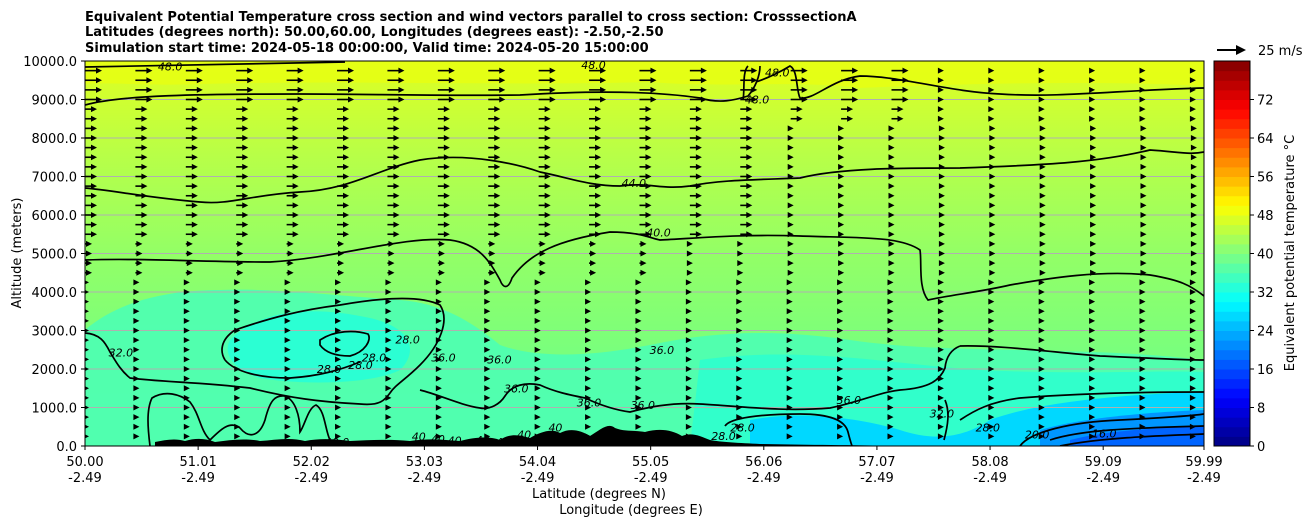 The width and height of the screenshot is (1308, 526). Describe the element at coordinates (1265, 293) in the screenshot. I see `colorbar-tick-label: 32` at that location.